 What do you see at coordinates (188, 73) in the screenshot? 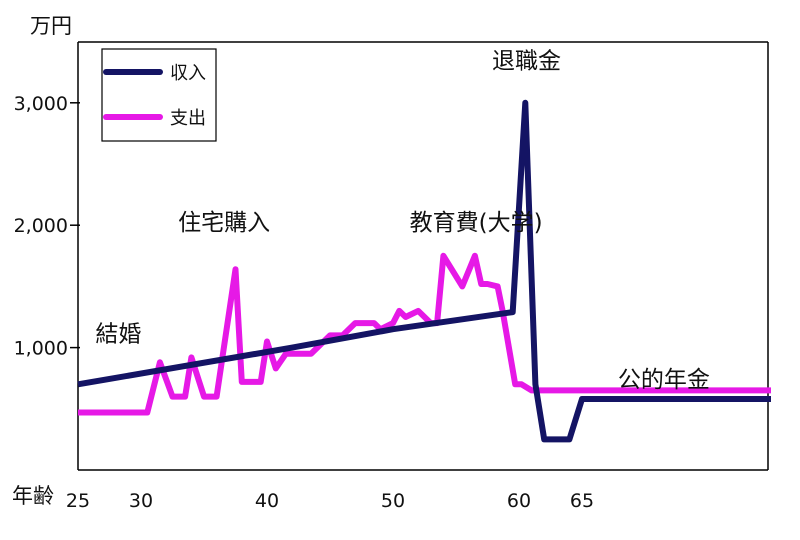
I see `legend-label-income: 収入` at bounding box center [188, 73].